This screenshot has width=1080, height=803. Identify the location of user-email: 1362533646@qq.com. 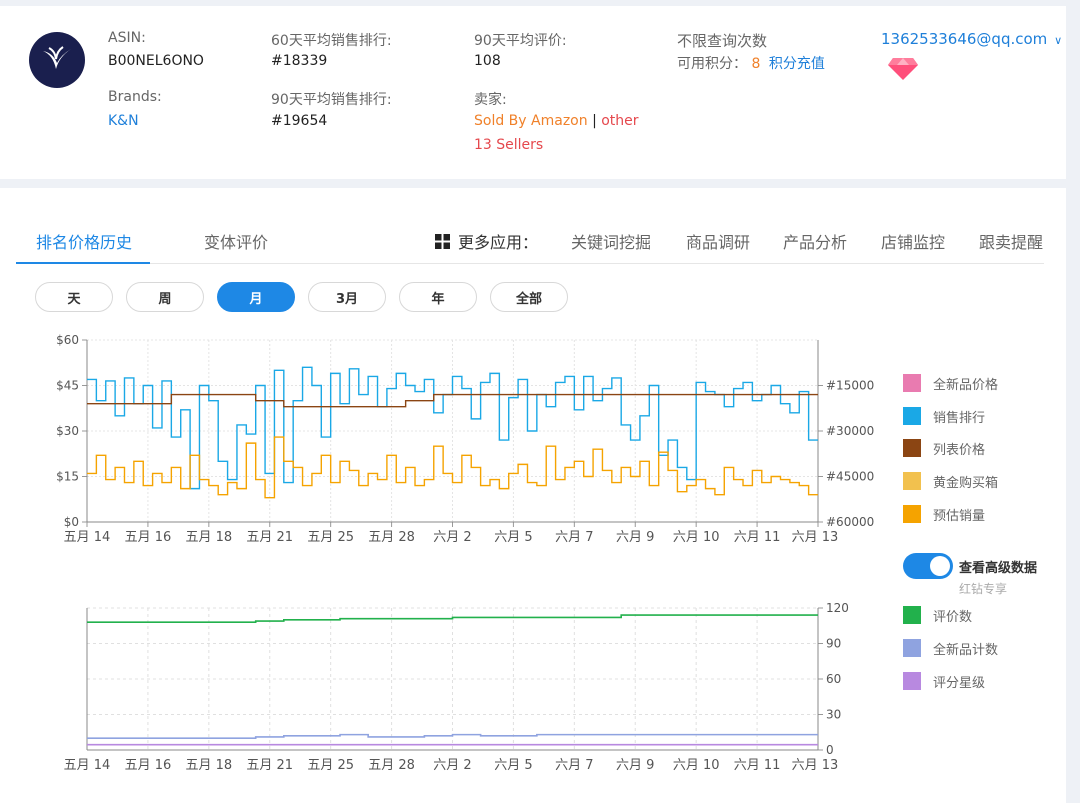
(964, 39).